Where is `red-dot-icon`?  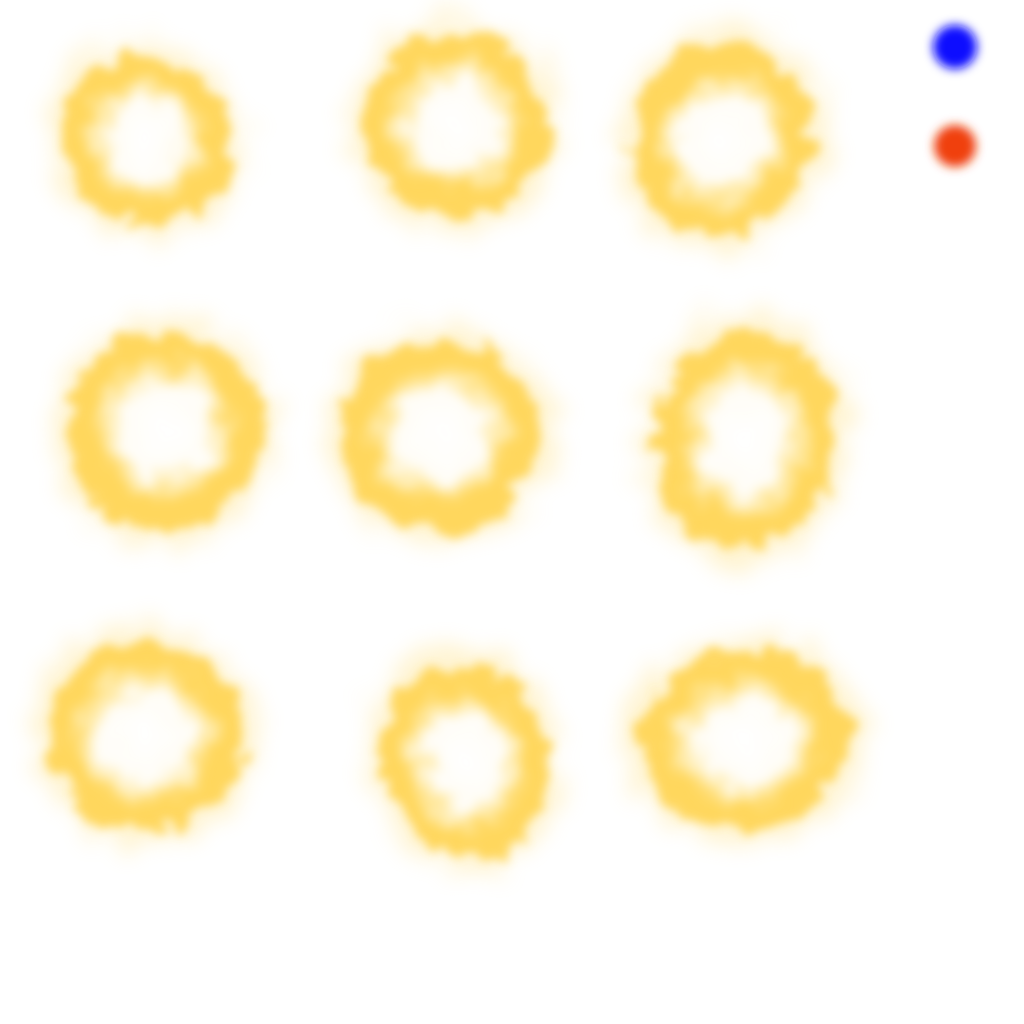
red-dot-icon is located at coordinates (955, 146).